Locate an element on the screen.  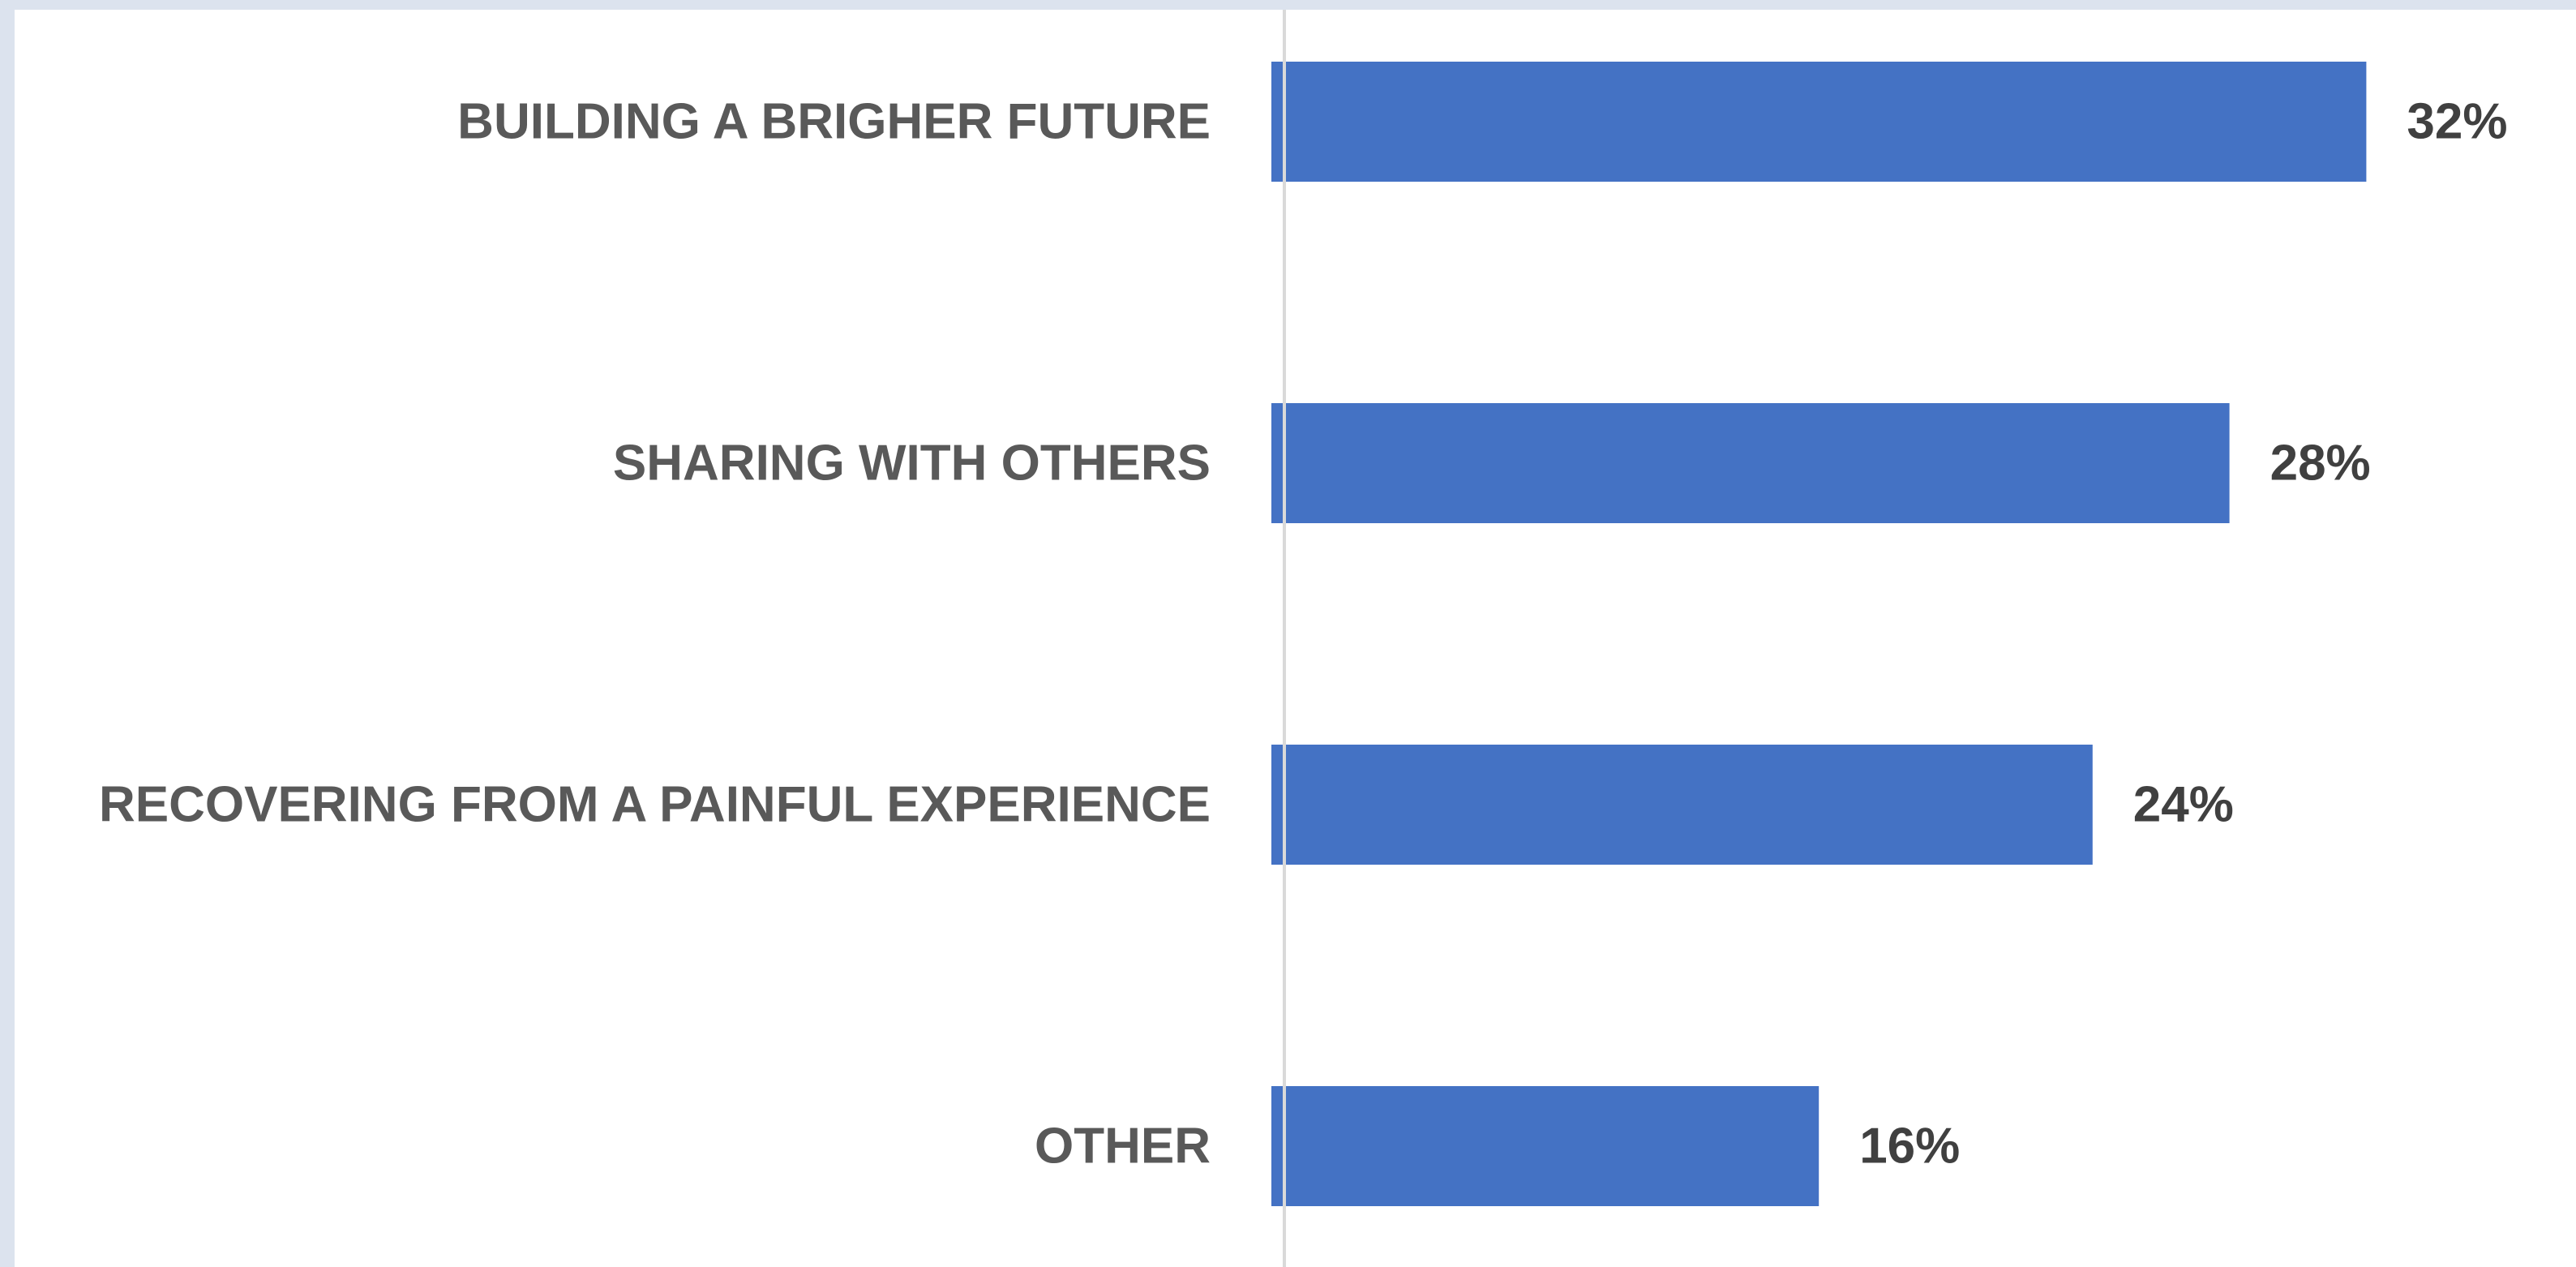
category-label: RECOVERING FROM A PAINFUL EXPERIENCE is located at coordinates (655, 805).